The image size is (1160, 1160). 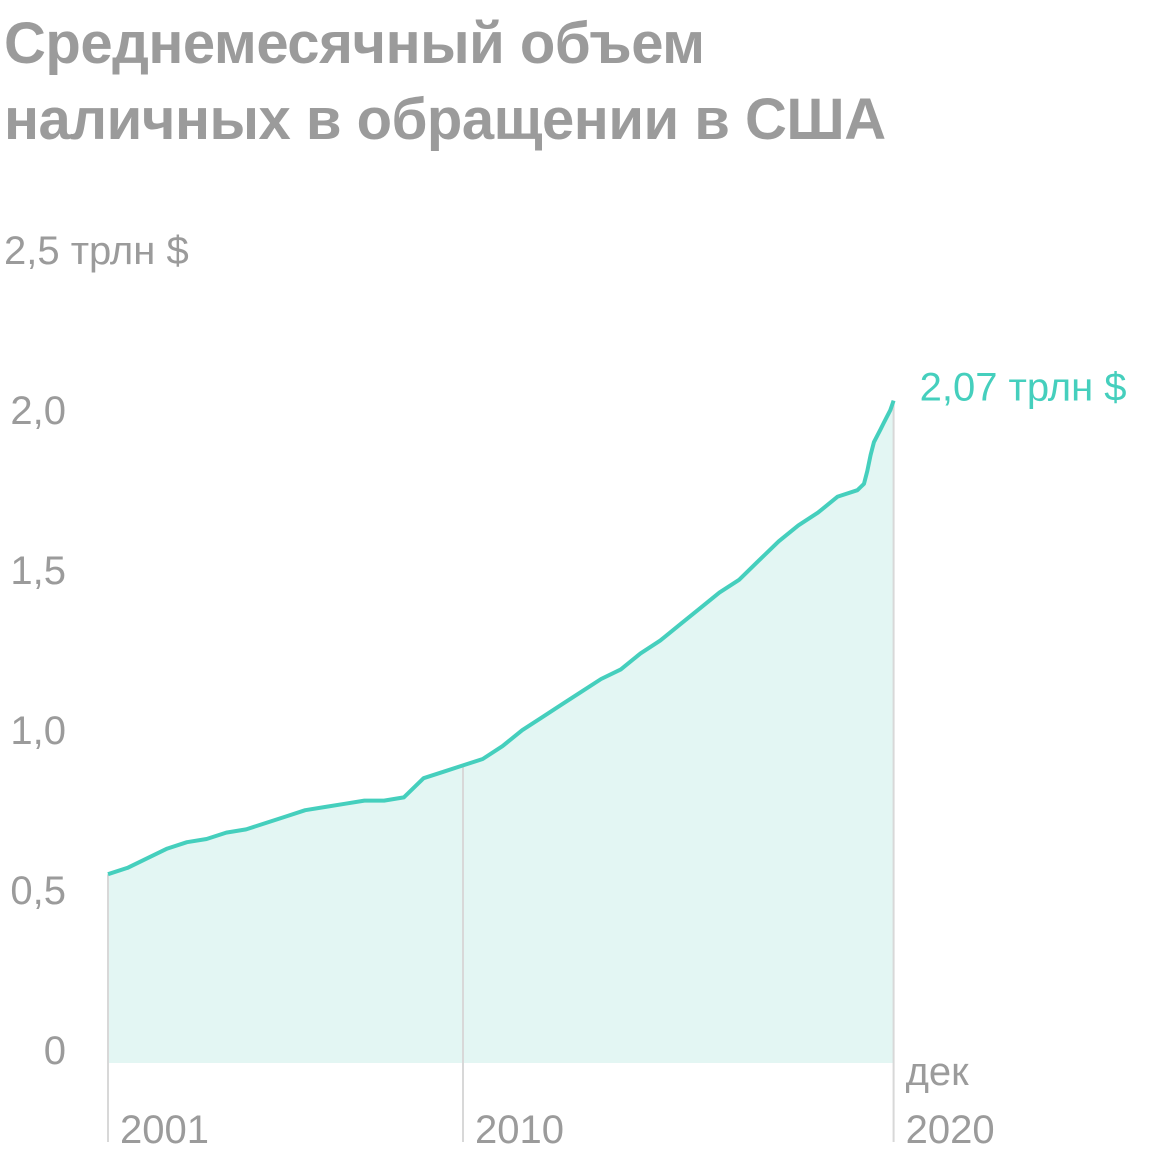 I want to click on y-tick-label: 2,5 трлн $, so click(x=96, y=251).